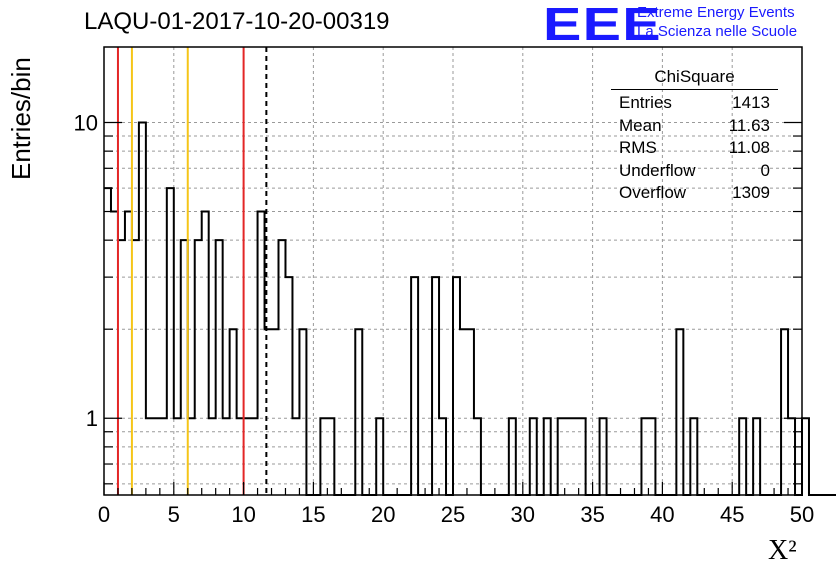 Image resolution: width=836 pixels, height=572 pixels. Describe the element at coordinates (749, 147) in the screenshot. I see `stats-value: 11.08` at that location.